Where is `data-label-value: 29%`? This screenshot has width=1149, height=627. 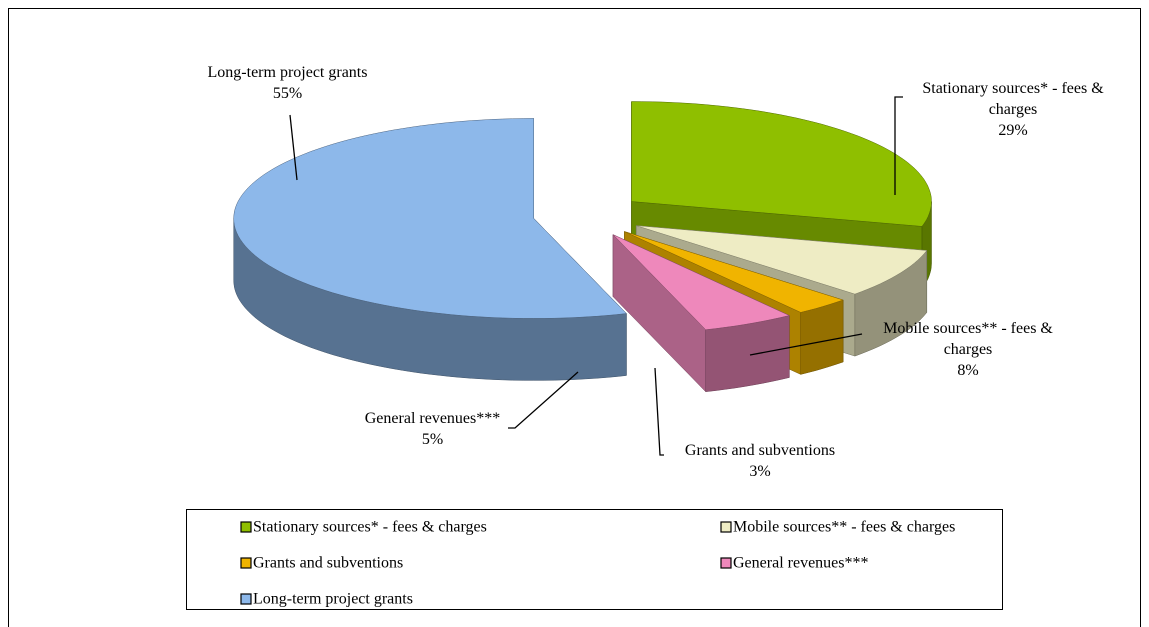 data-label-value: 29% is located at coordinates (1013, 130).